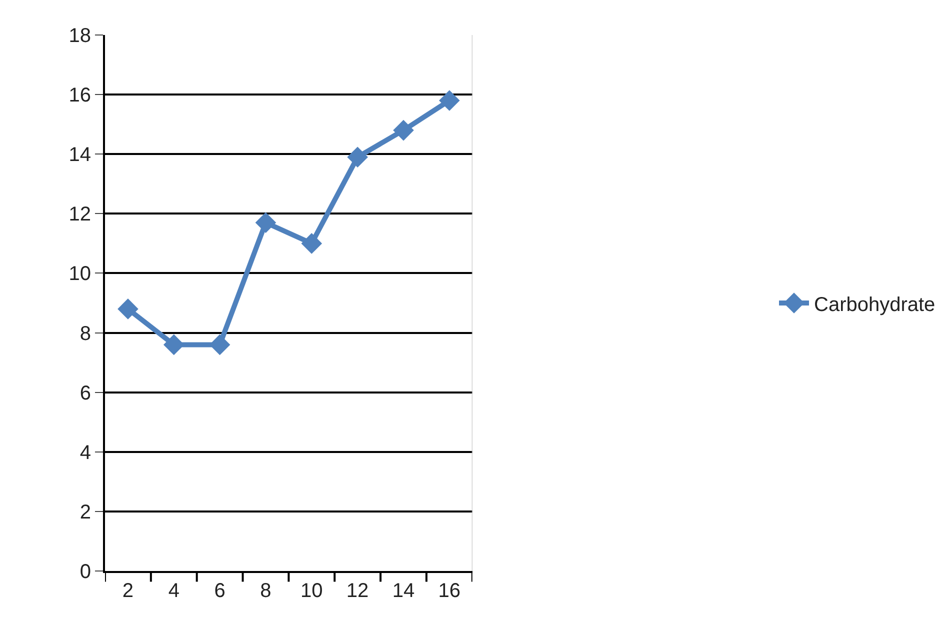  I want to click on x-tick-label: 6, so click(220, 591).